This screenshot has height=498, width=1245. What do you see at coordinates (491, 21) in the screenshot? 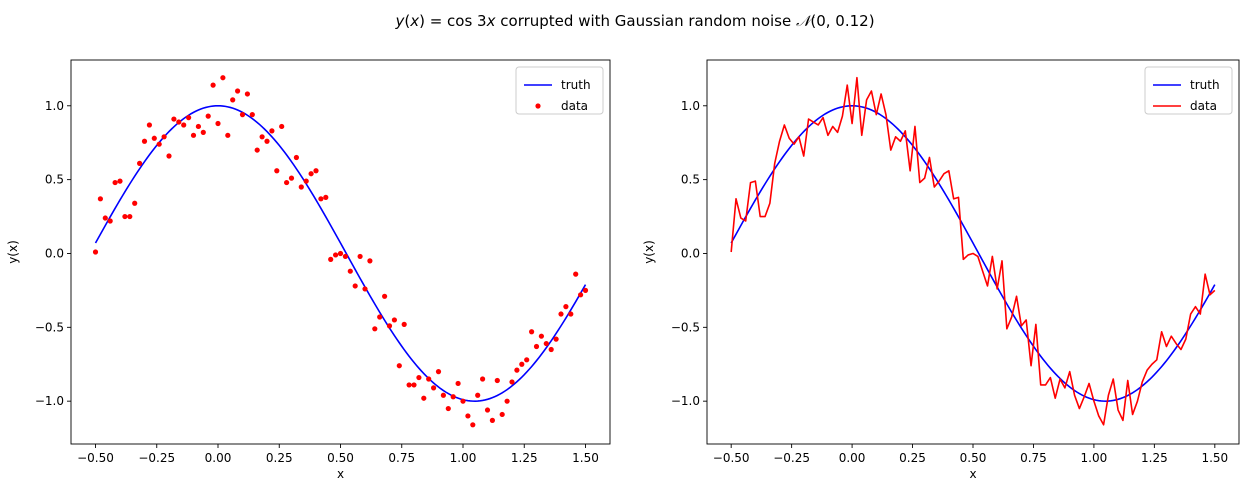
I see `title-part: x` at bounding box center [491, 21].